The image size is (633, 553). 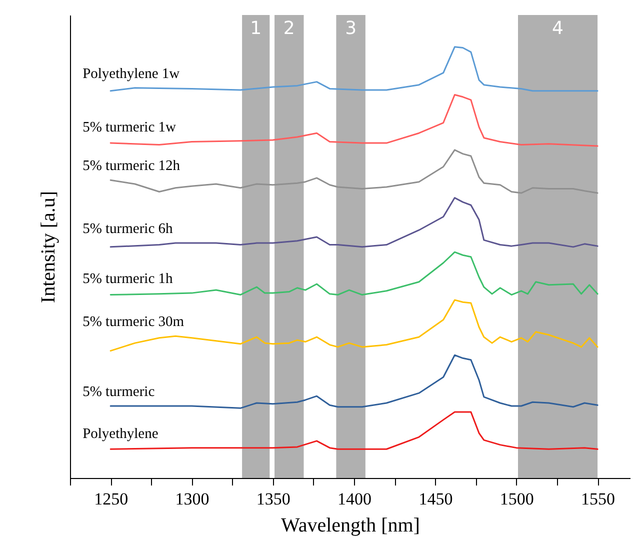 I want to click on x-tick-label: 1500, so click(x=517, y=499).